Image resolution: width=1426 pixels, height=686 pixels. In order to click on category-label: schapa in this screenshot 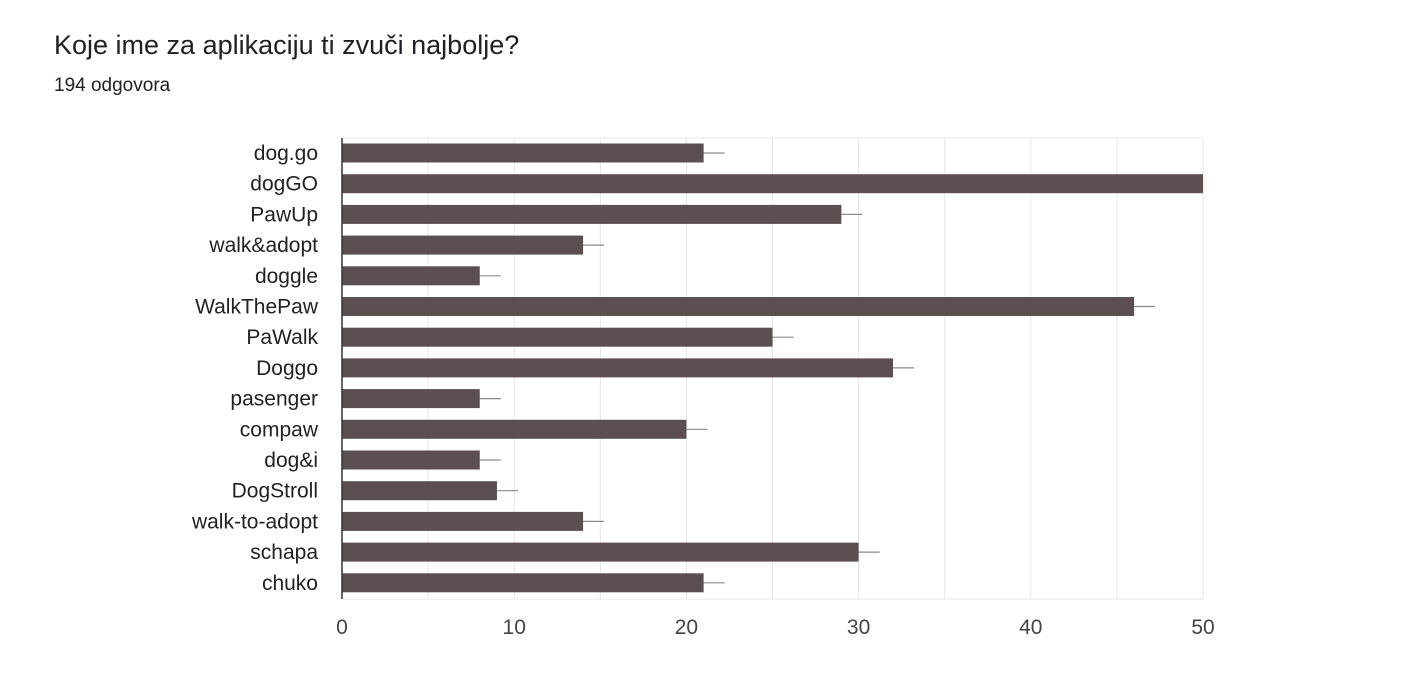, I will do `click(284, 552)`.